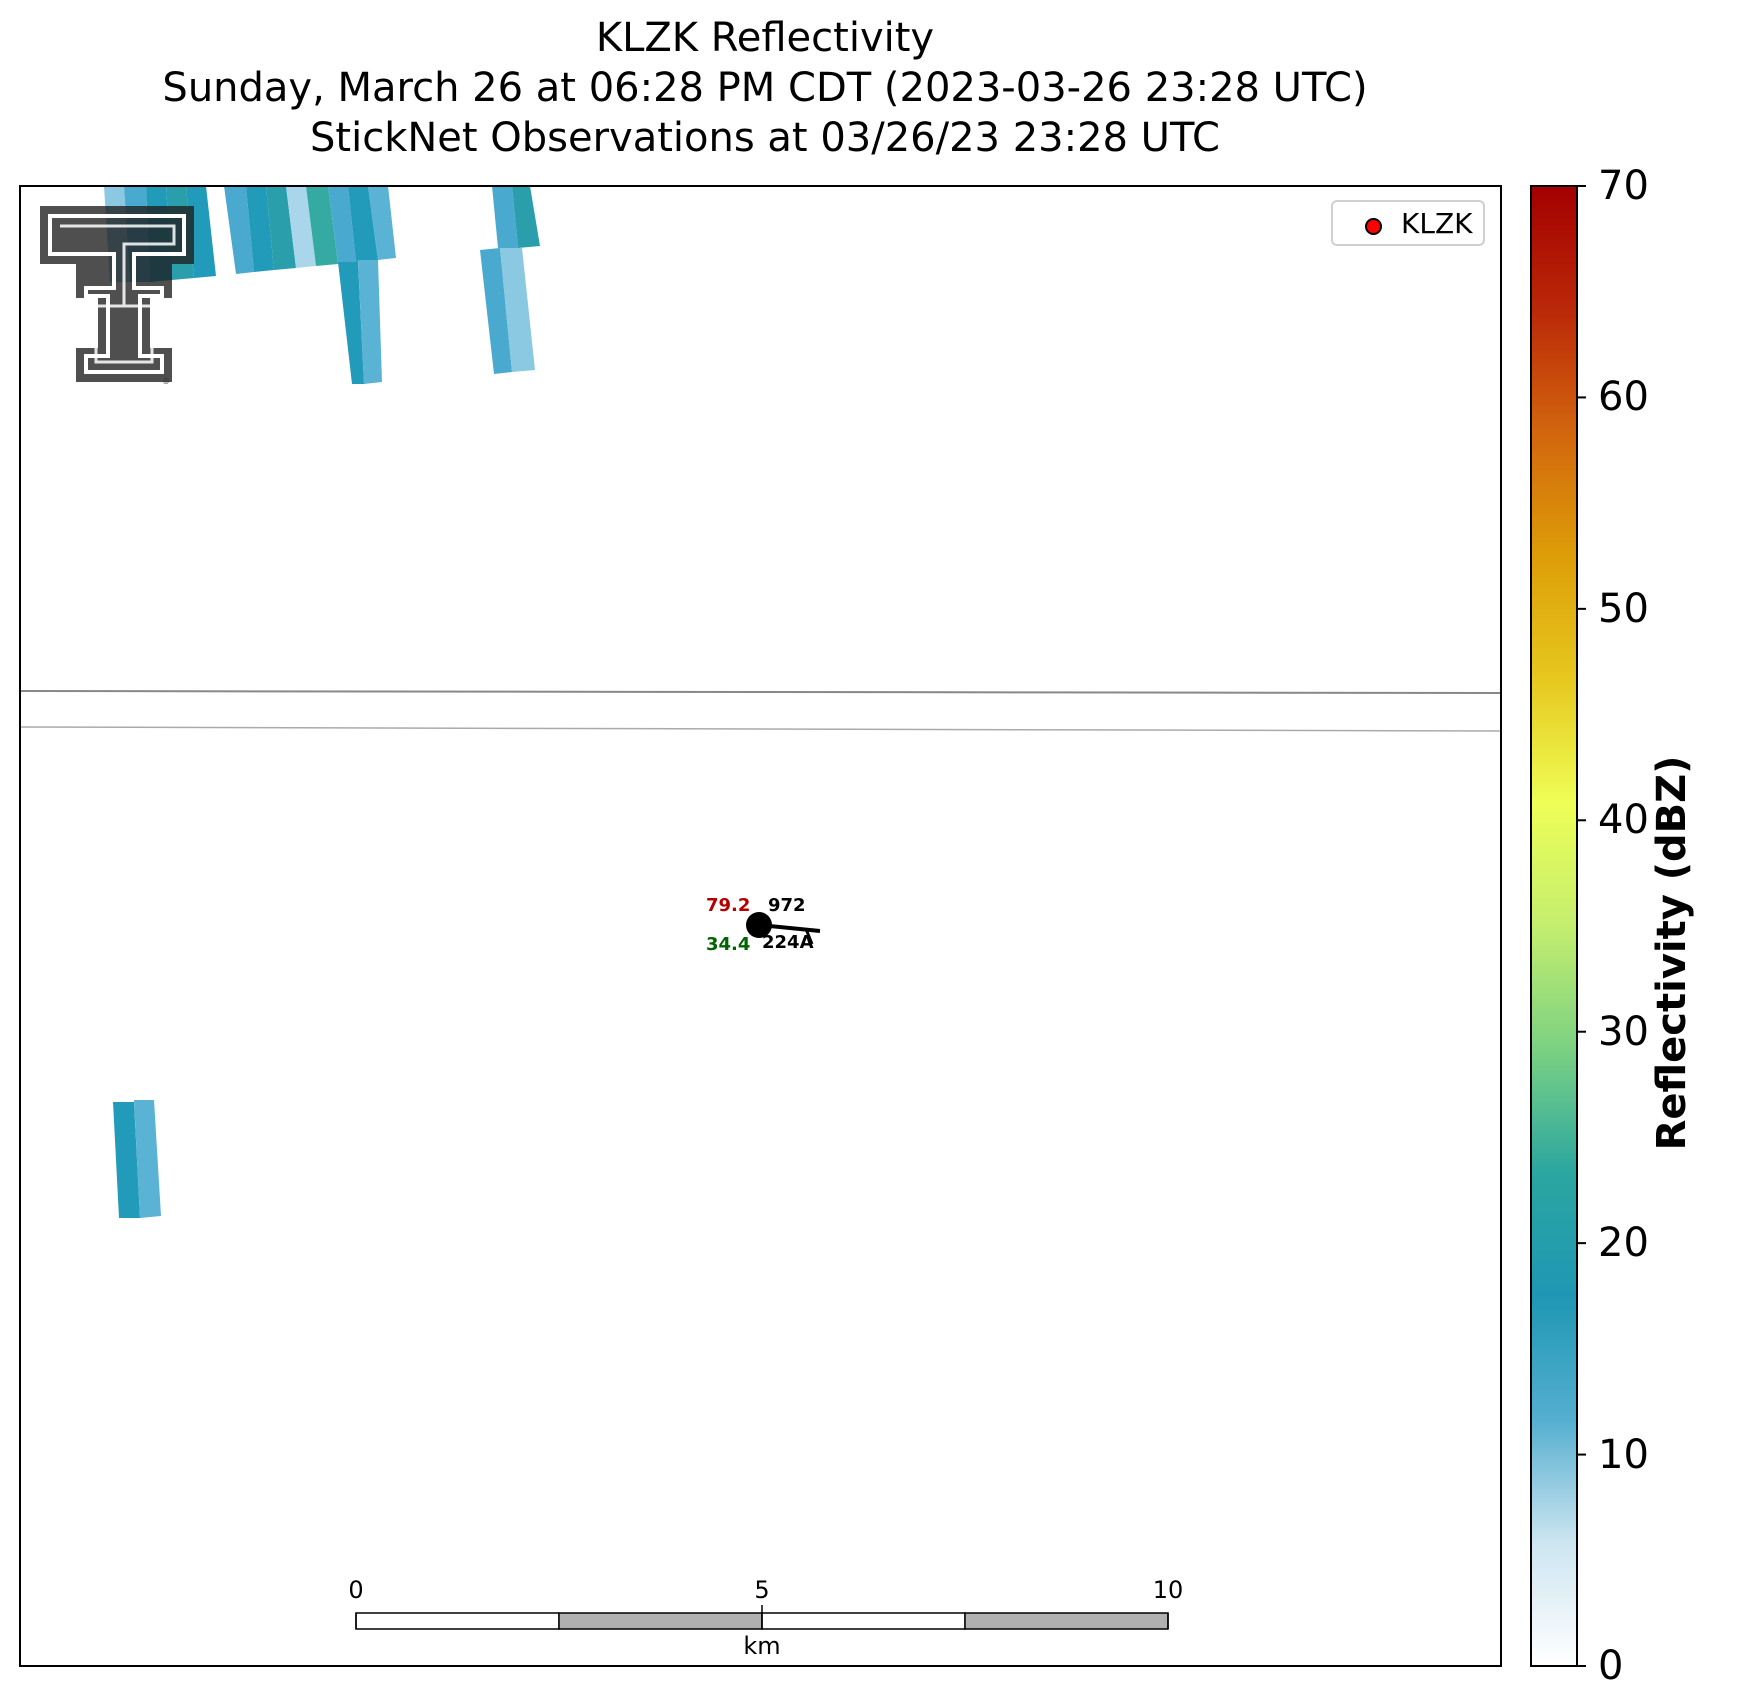  Describe the element at coordinates (760, 729) in the screenshot. I see `road-line` at that location.